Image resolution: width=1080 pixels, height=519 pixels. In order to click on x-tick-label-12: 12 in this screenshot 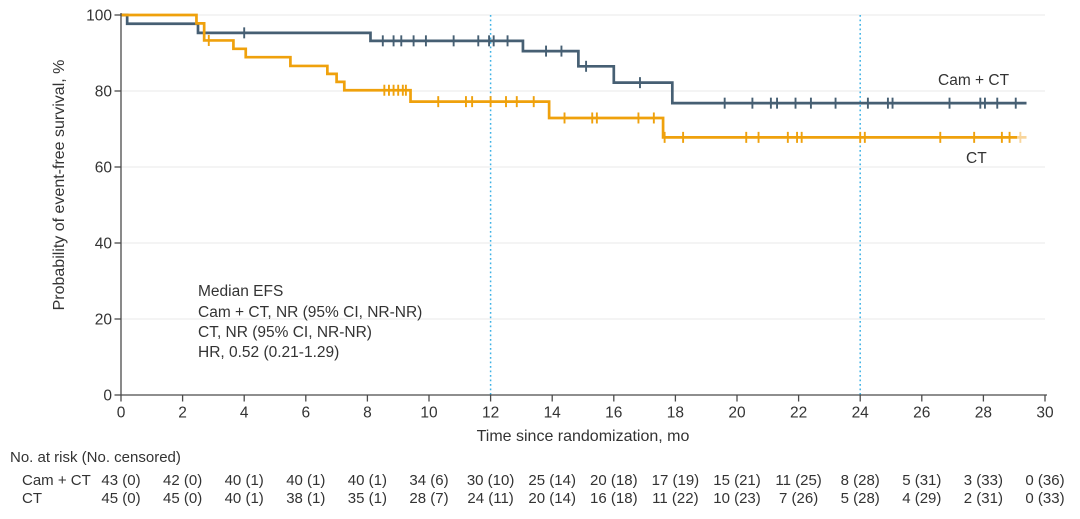, I will do `click(490, 413)`.